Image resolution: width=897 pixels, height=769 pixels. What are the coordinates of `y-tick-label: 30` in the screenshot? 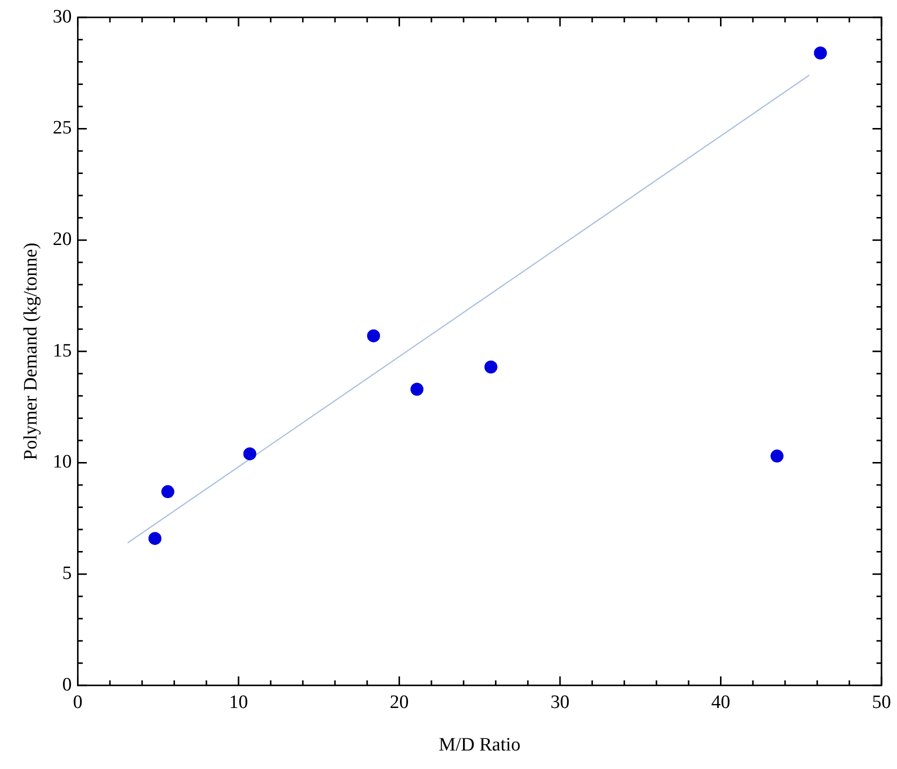 It's located at (62, 17).